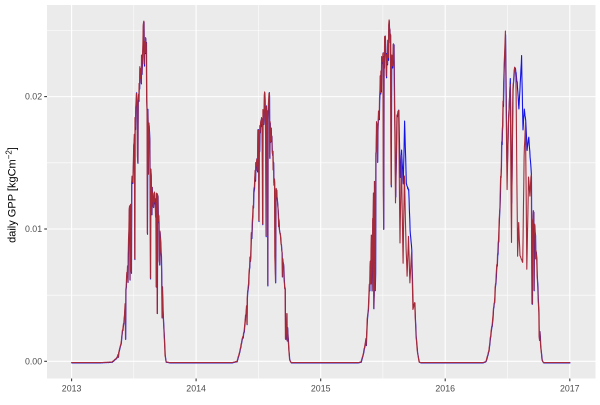 This screenshot has height=405, width=600. What do you see at coordinates (72, 389) in the screenshot?
I see `svg-text: 2013` at bounding box center [72, 389].